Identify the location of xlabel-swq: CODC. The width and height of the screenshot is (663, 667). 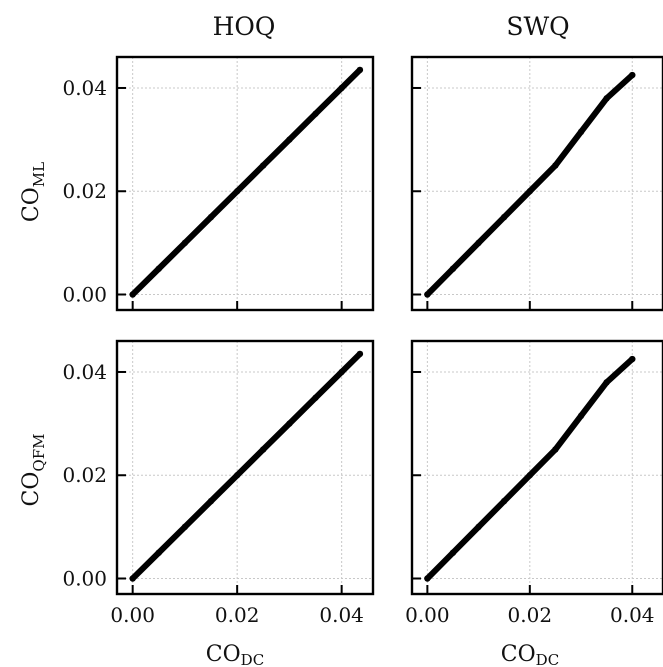
(530, 654).